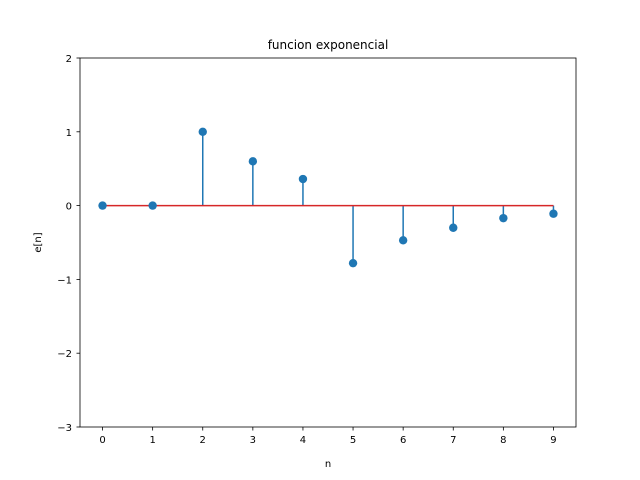 The height and width of the screenshot is (480, 640). I want to click on x-tick-label: 9, so click(553, 440).